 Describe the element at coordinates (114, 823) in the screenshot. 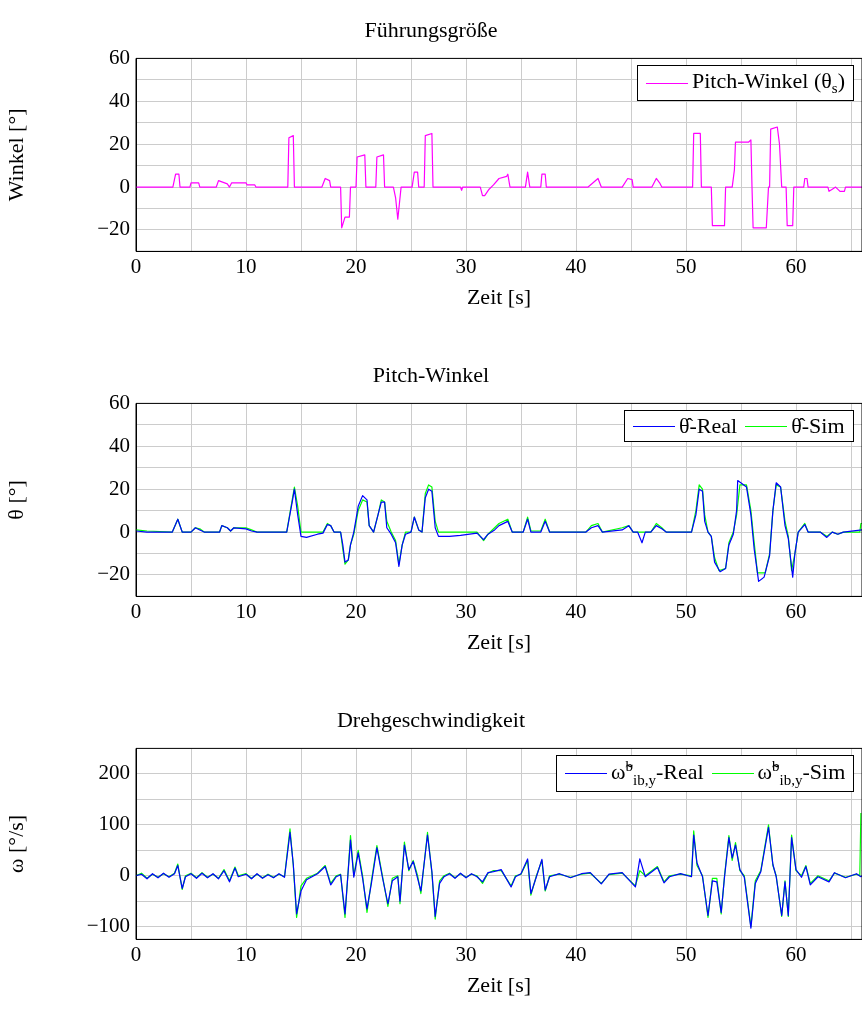

I see `y-tick-label: 100` at that location.